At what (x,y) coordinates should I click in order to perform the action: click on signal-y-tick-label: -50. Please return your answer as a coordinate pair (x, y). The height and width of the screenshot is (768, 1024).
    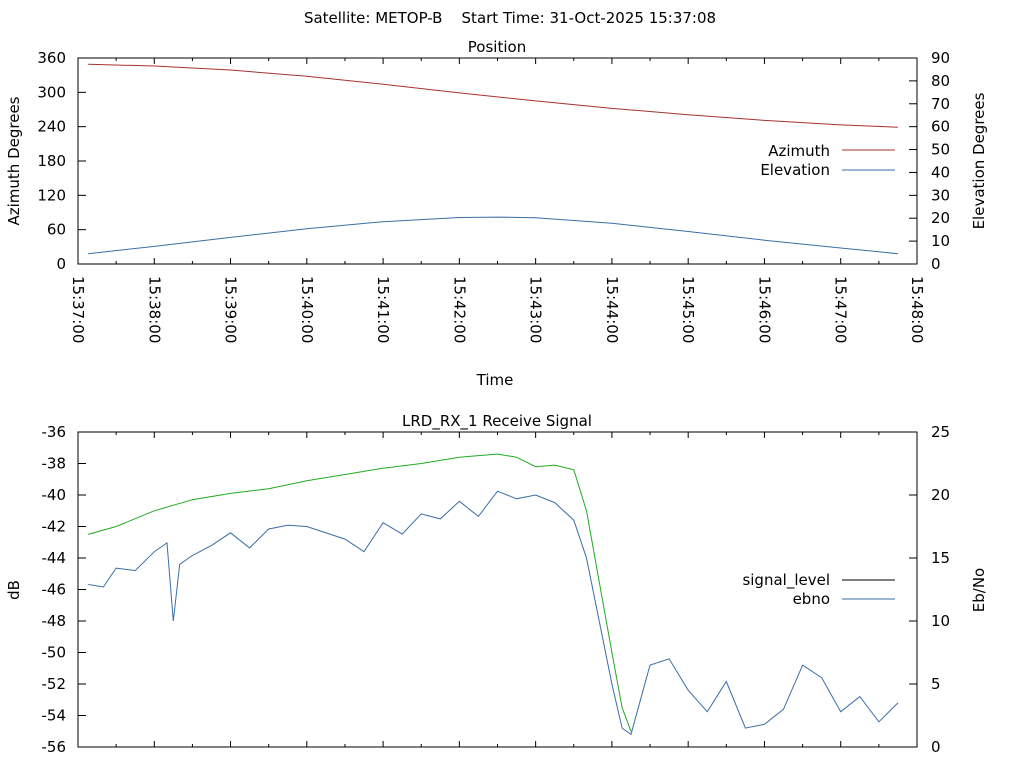
    Looking at the image, I should click on (54, 653).